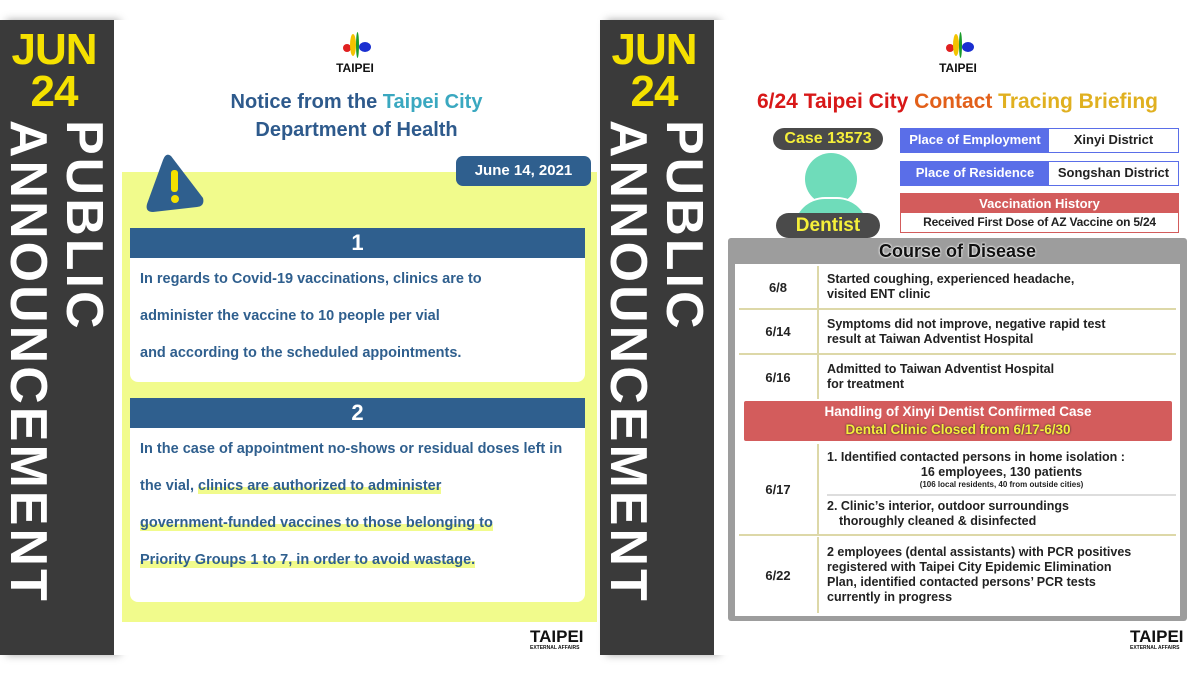 The height and width of the screenshot is (675, 1200). I want to click on course-title: Course of Disease, so click(957, 251).